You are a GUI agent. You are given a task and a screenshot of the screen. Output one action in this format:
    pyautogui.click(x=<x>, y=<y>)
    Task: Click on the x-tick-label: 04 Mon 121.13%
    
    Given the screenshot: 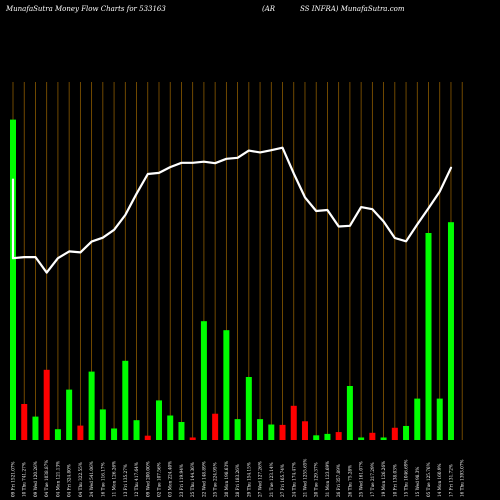 What is the action you would take?
    pyautogui.click(x=57, y=479)
    